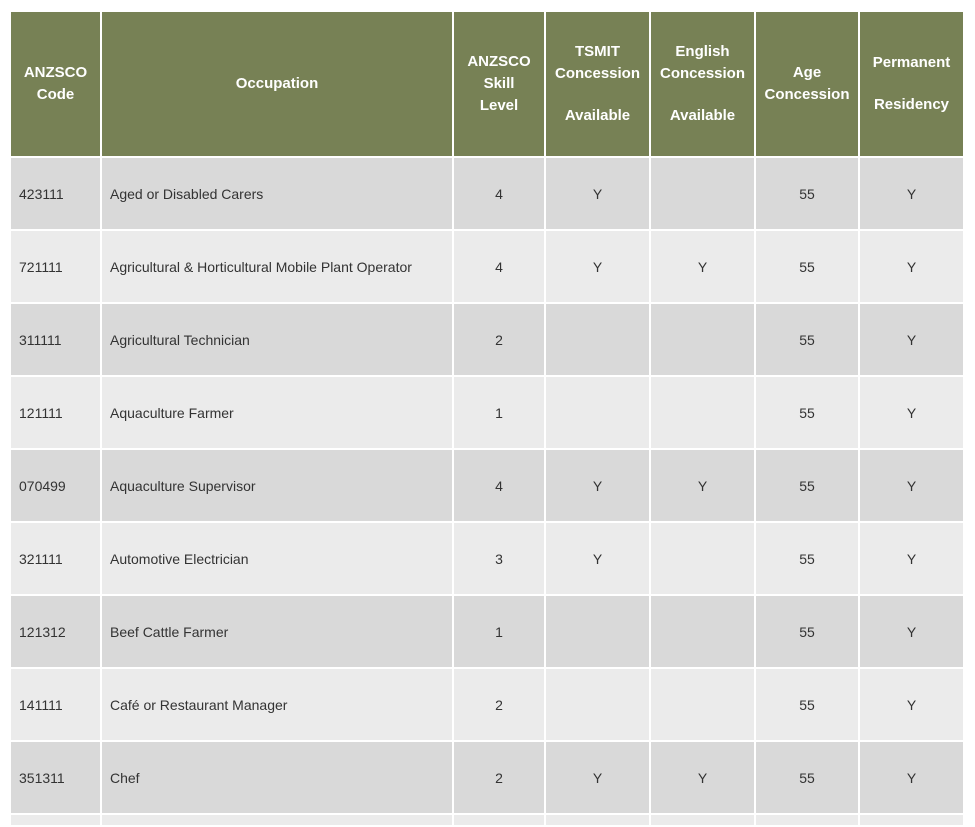 The height and width of the screenshot is (827, 975). I want to click on cell-occupation: Aged or Disabled Carers, so click(277, 193).